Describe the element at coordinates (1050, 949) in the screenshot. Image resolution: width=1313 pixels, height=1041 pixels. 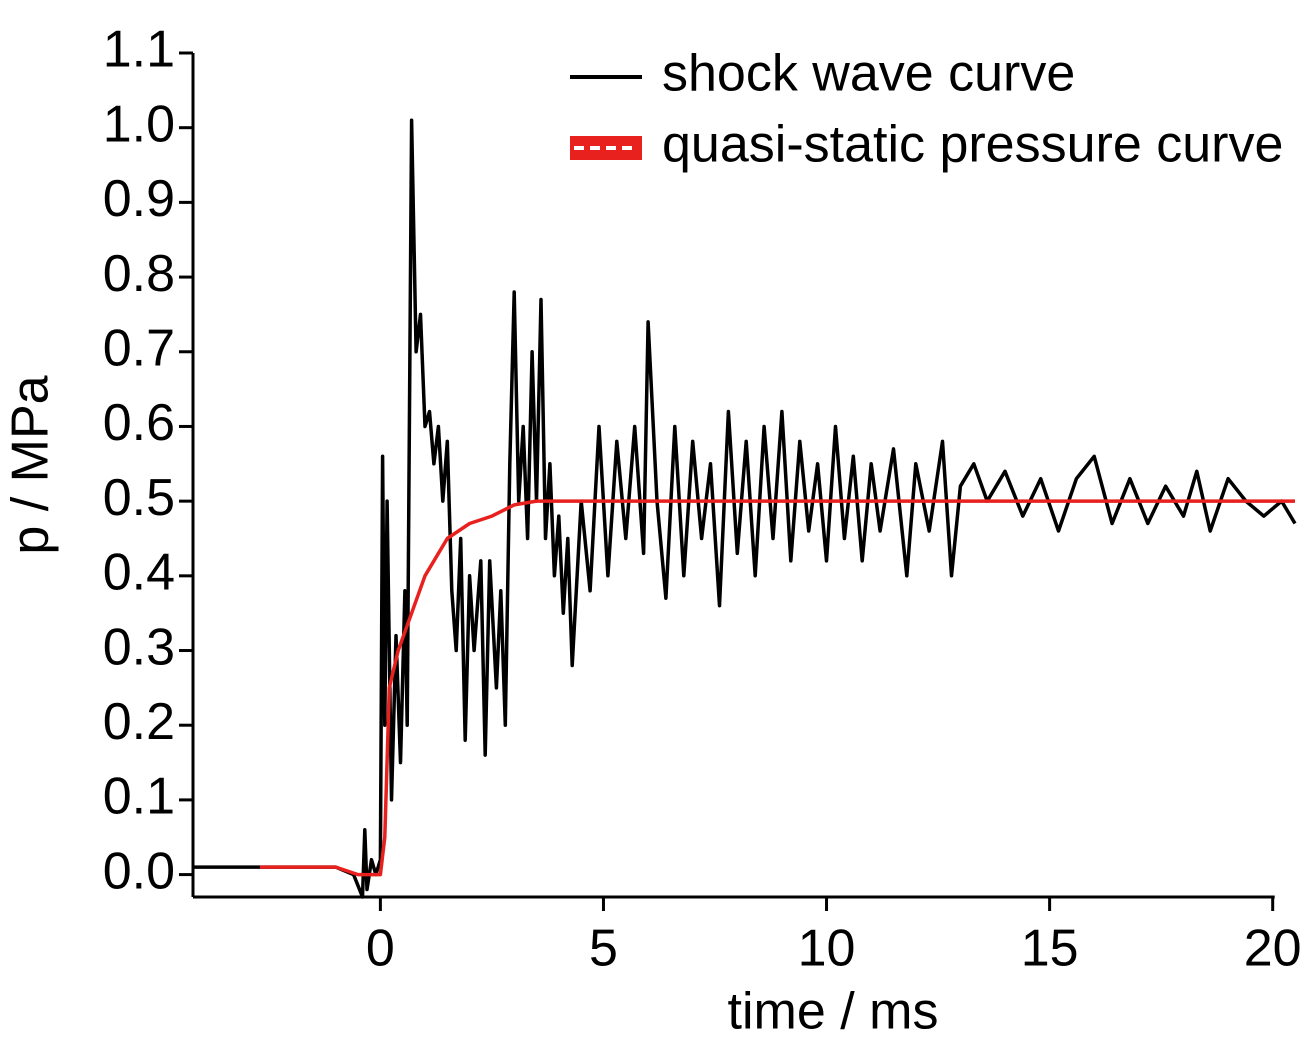
I see `x-tick-label: 15` at that location.